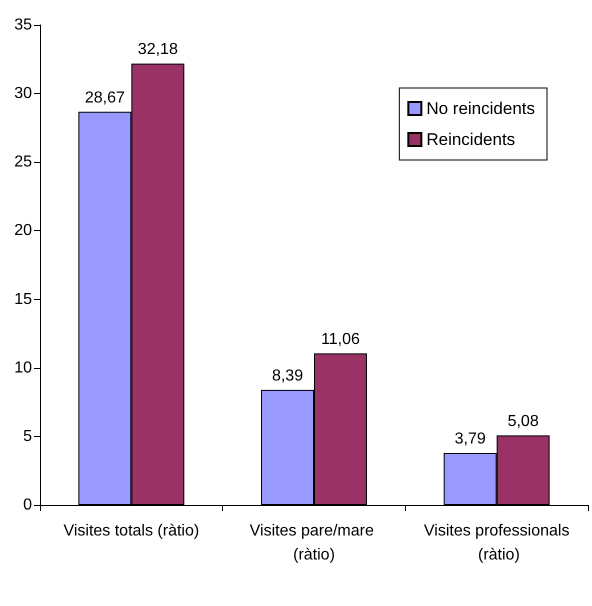 The height and width of the screenshot is (606, 592). What do you see at coordinates (158, 49) in the screenshot?
I see `data-label: 32,18` at bounding box center [158, 49].